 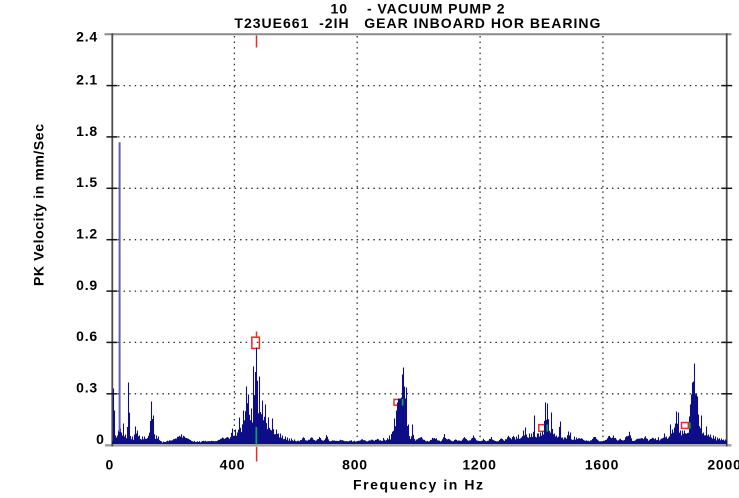 What do you see at coordinates (87, 388) in the screenshot?
I see `svg-text: 0.3` at bounding box center [87, 388].